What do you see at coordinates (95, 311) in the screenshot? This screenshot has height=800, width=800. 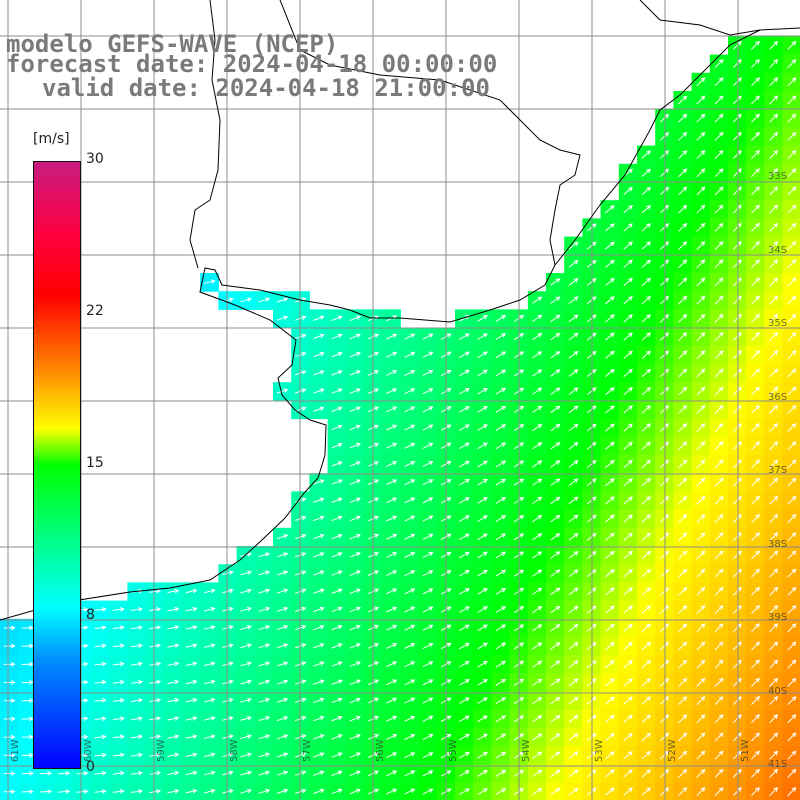 I see `colorbar-tick-22: 22` at bounding box center [95, 311].